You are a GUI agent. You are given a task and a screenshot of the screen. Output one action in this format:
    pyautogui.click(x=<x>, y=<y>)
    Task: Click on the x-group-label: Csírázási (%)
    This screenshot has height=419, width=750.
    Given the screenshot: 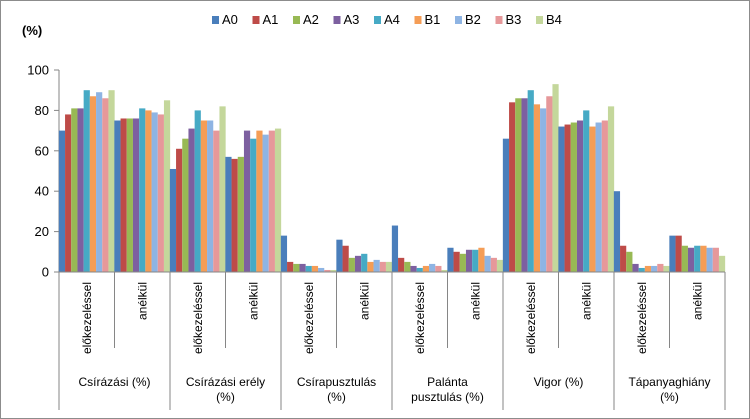 What is the action you would take?
    pyautogui.click(x=114, y=382)
    